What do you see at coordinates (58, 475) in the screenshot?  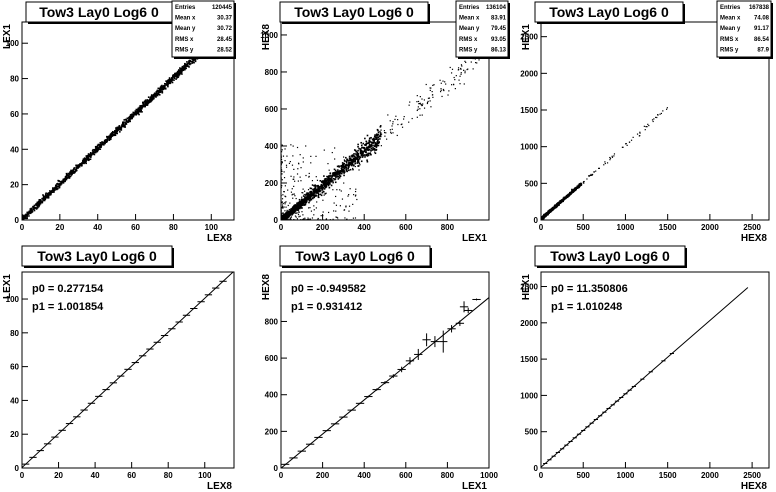 I see `x-tick-label: 20` at bounding box center [58, 475].